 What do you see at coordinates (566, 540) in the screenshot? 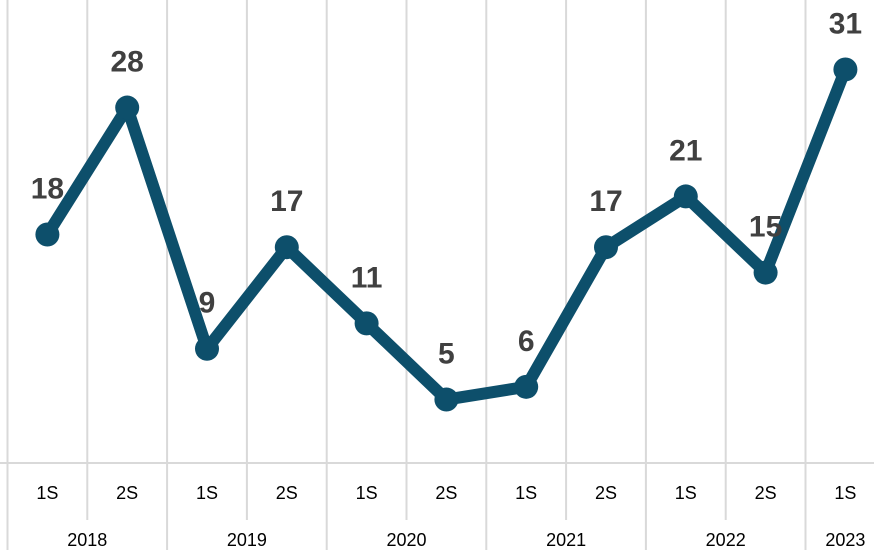
I see `group-label: 2021` at bounding box center [566, 540].